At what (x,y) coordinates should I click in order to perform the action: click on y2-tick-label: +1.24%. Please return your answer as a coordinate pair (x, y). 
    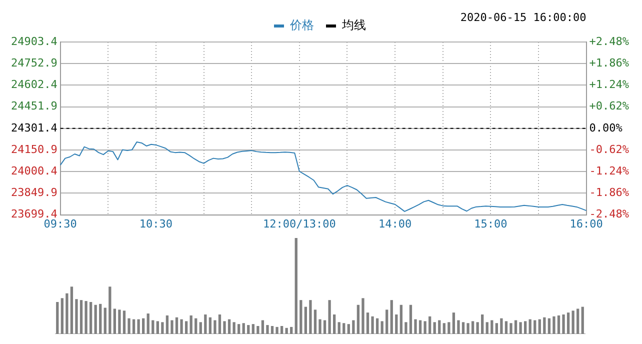
    Looking at the image, I should click on (609, 85).